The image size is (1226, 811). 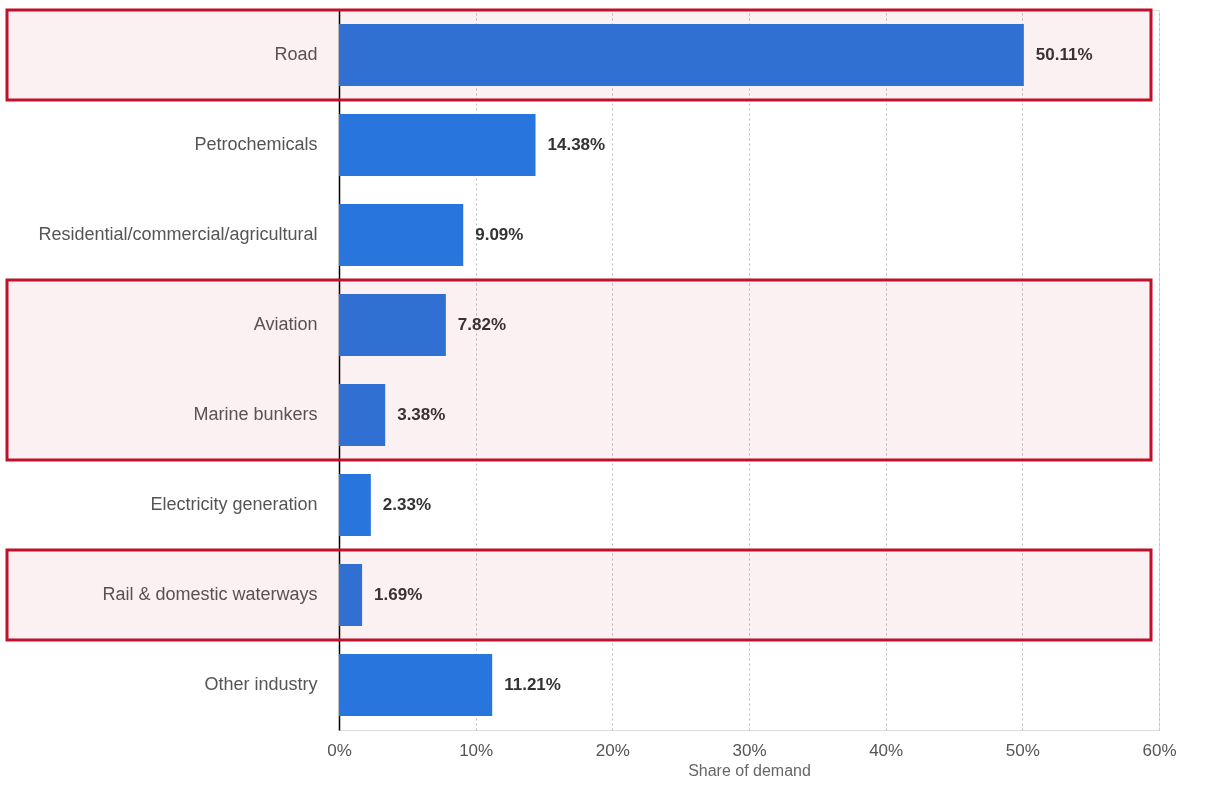 What do you see at coordinates (255, 414) in the screenshot?
I see `y-tick-label: Marine bunkers` at bounding box center [255, 414].